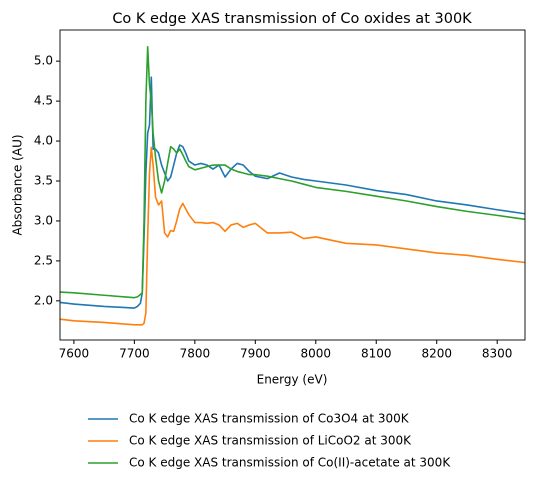 The width and height of the screenshot is (536, 485). What do you see at coordinates (43, 61) in the screenshot?
I see `y-tick-label: 5.0` at bounding box center [43, 61].